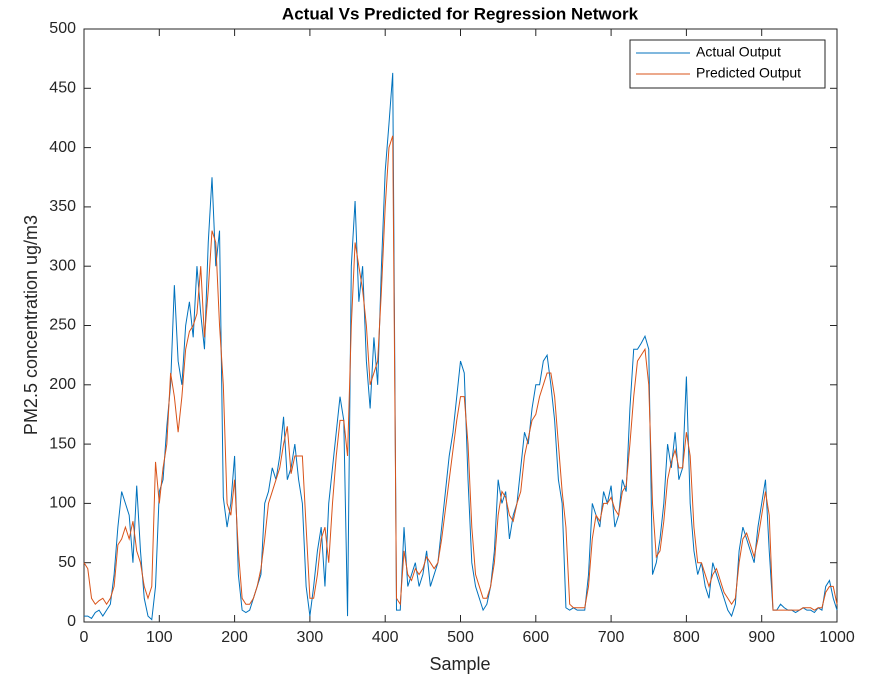 The width and height of the screenshot is (884, 686). Describe the element at coordinates (686, 637) in the screenshot. I see `x-tick-label: 800` at that location.